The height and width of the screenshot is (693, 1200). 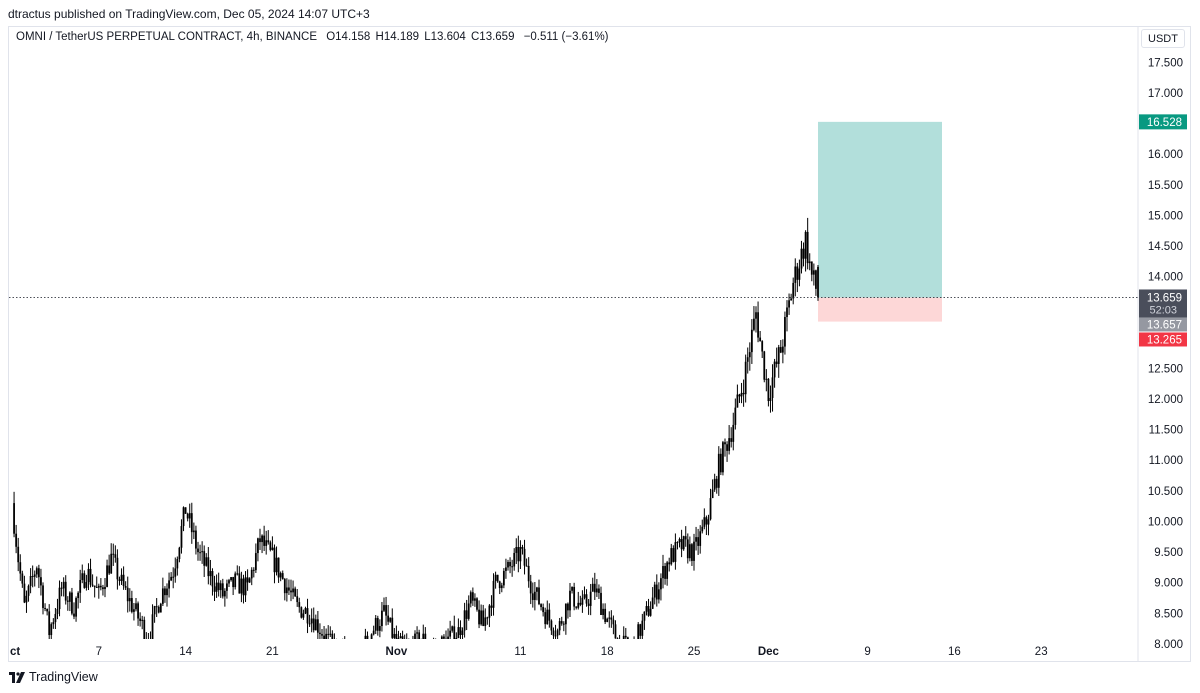 What do you see at coordinates (867, 652) in the screenshot?
I see `x-tick-label: 9` at bounding box center [867, 652].